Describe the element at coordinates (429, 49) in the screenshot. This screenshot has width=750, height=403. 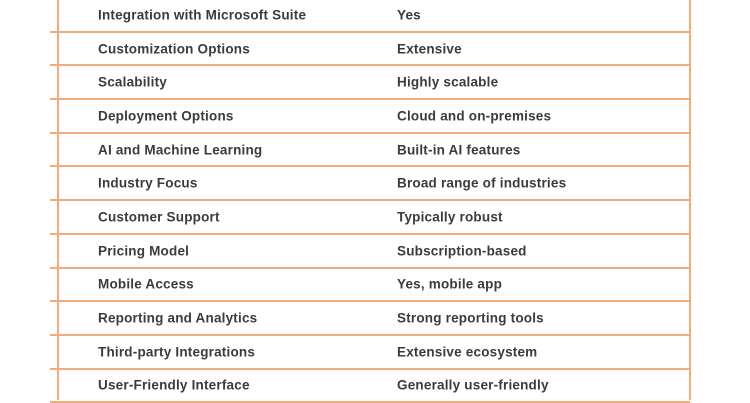
I see `value-cell: Extensive` at that location.